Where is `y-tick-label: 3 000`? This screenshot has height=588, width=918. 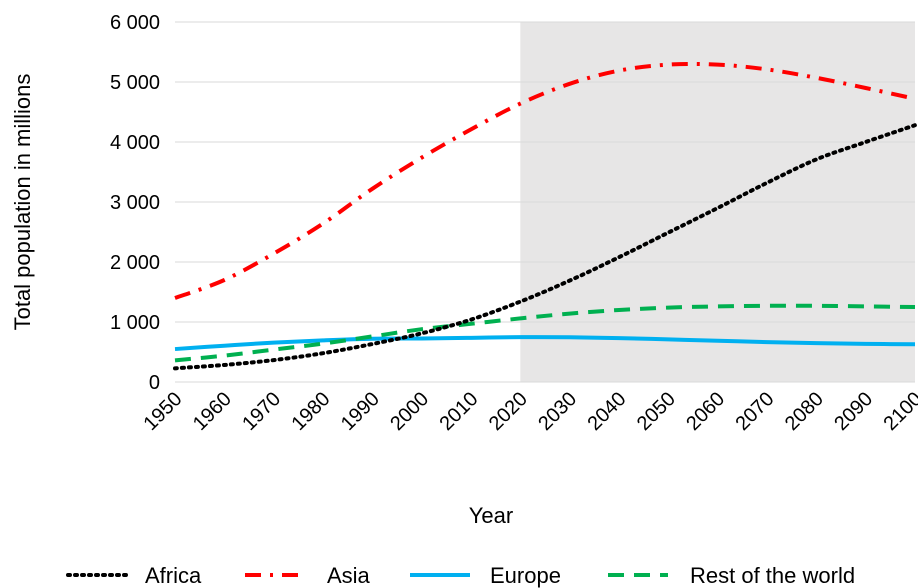 y-tick-label: 3 000 is located at coordinates (135, 203).